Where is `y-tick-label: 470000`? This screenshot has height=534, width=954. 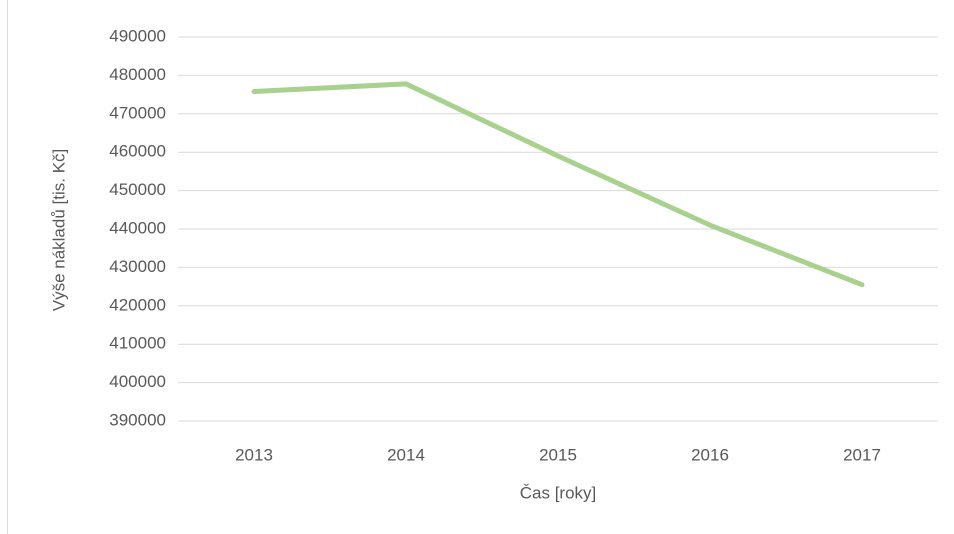
y-tick-label: 470000 is located at coordinates (137, 112).